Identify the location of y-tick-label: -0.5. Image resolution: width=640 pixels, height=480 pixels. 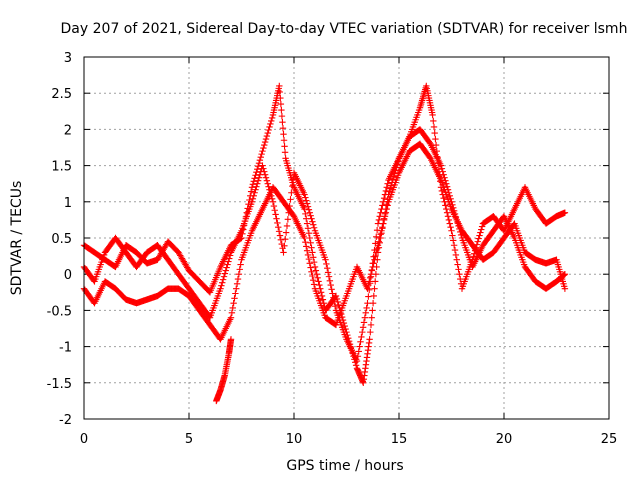
(59, 311).